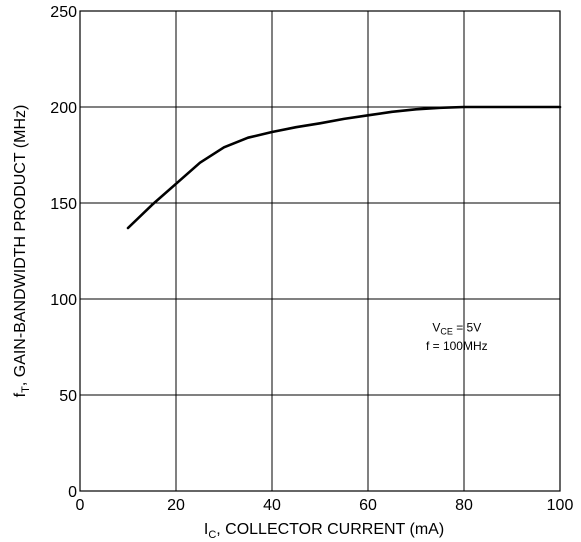 The height and width of the screenshot is (542, 581). What do you see at coordinates (457, 346) in the screenshot?
I see `frequency-condition: f = 100MHz` at bounding box center [457, 346].